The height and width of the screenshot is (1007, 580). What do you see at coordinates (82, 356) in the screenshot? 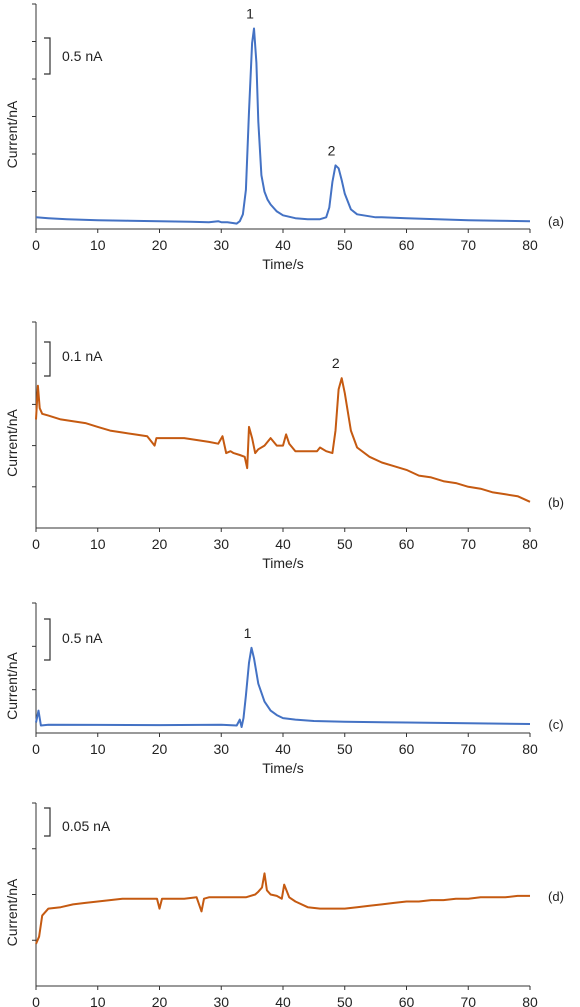
I see `scale-bar-label: 0.1 nA` at bounding box center [82, 356].